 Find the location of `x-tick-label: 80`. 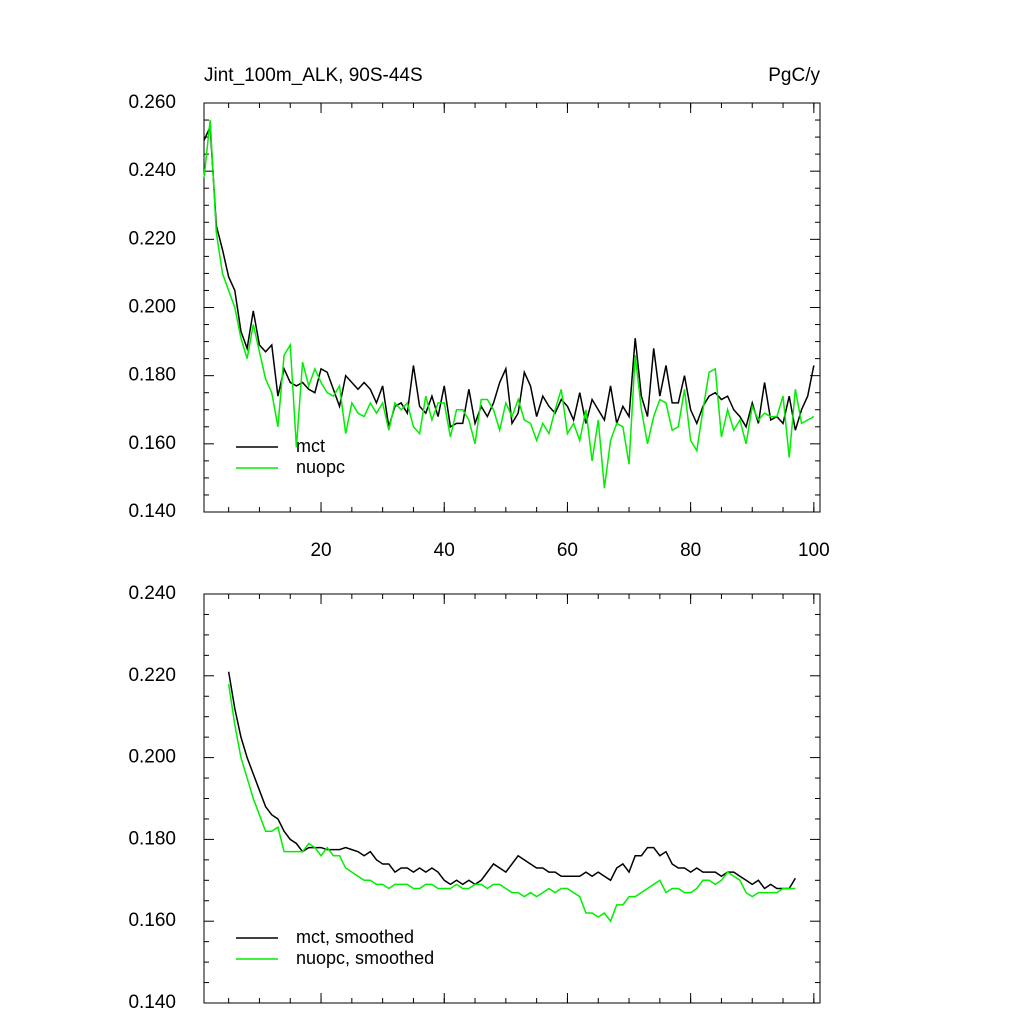

x-tick-label: 80 is located at coordinates (690, 550).